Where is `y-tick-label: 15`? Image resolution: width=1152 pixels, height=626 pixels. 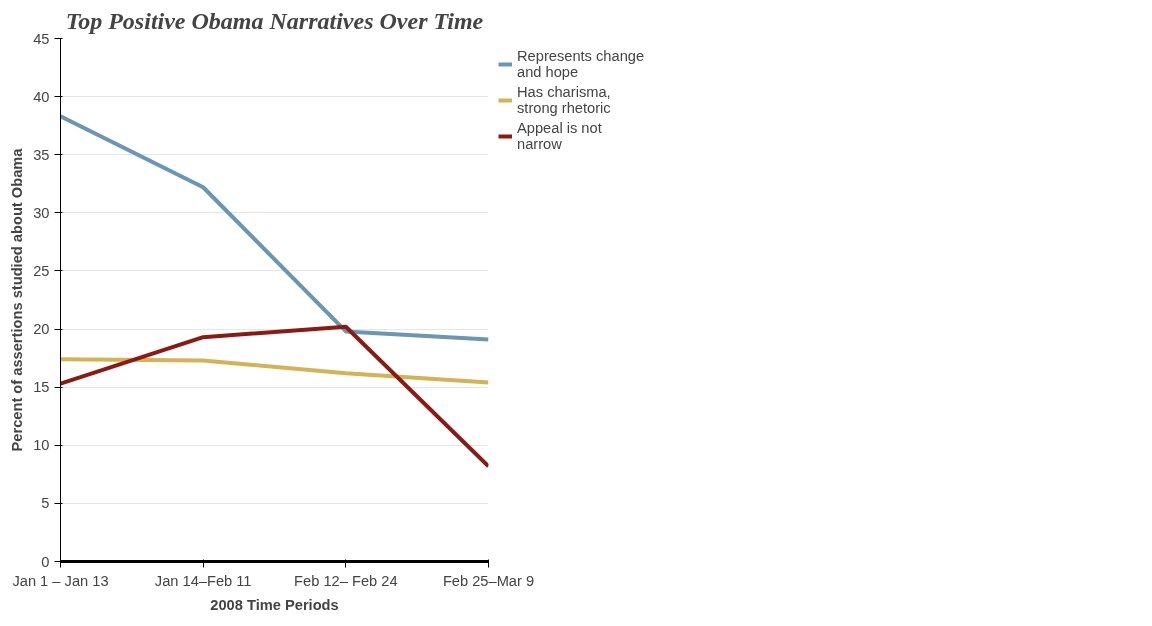 y-tick-label: 15 is located at coordinates (41, 387).